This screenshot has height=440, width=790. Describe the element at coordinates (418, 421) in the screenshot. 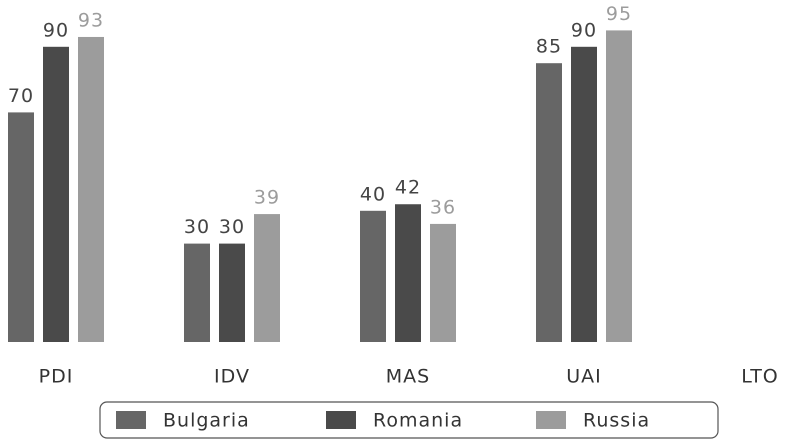

I see `legend-label: Romania` at that location.